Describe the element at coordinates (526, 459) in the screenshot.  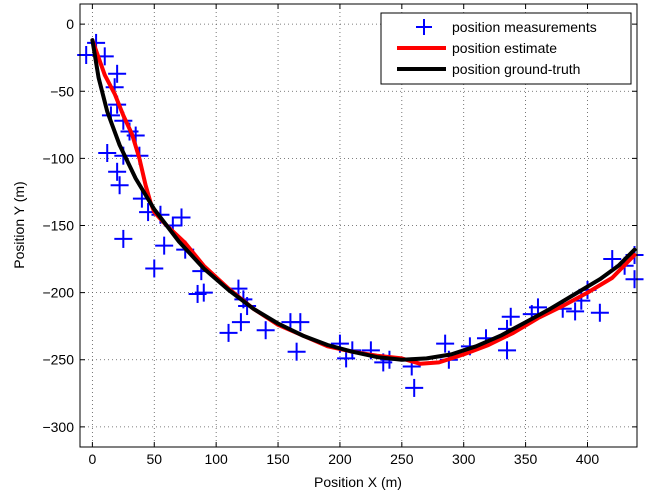
I see `x-tick-label: 350` at that location.